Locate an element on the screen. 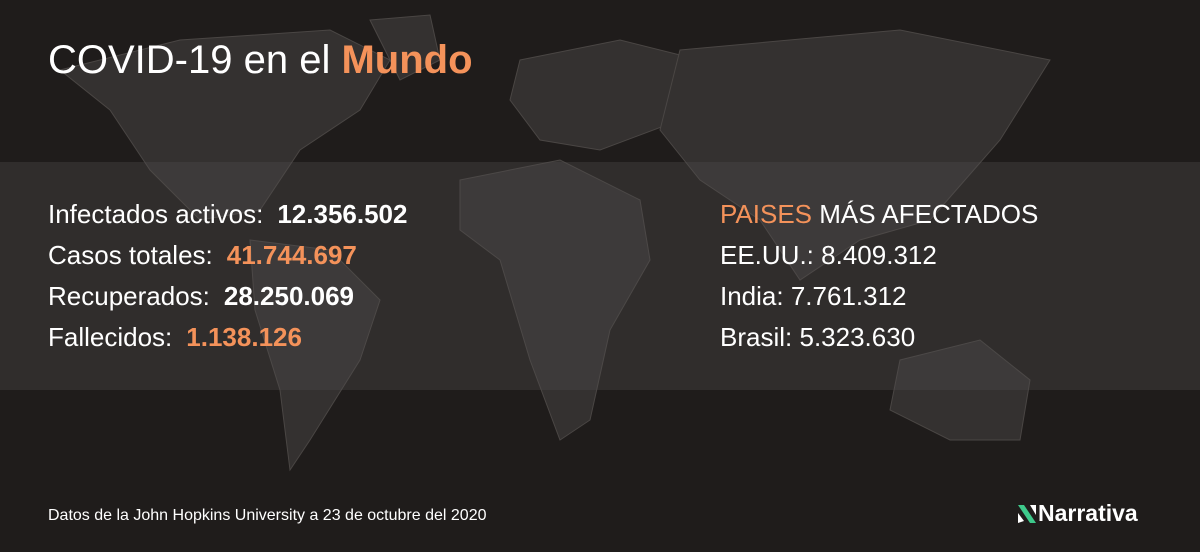 The width and height of the screenshot is (1200, 552). stat-label: Casos totales: is located at coordinates (130, 255).